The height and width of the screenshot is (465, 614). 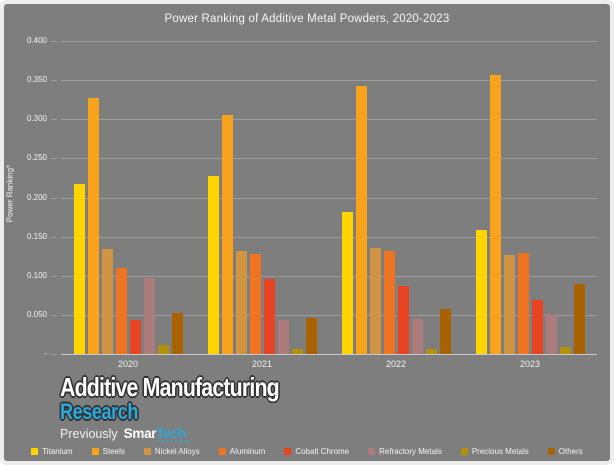 I want to click on logo-smartech-tech-text: Tech, so click(x=171, y=433).